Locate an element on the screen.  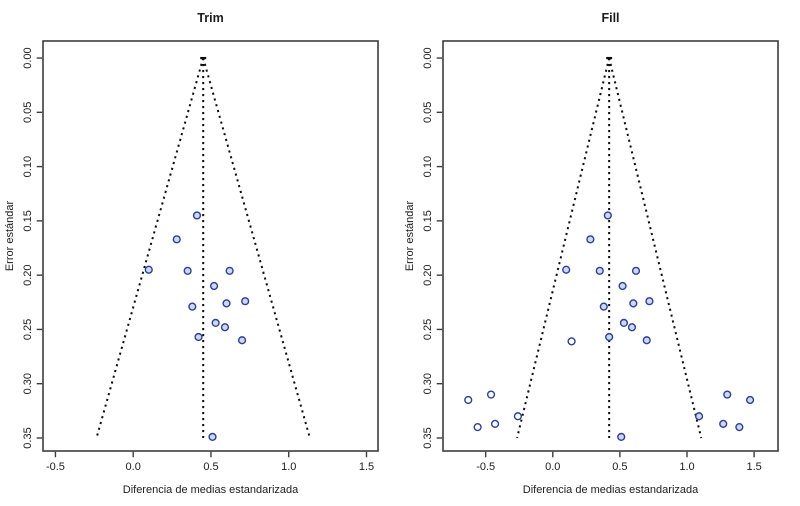
plot-title: Trim is located at coordinates (210, 18).